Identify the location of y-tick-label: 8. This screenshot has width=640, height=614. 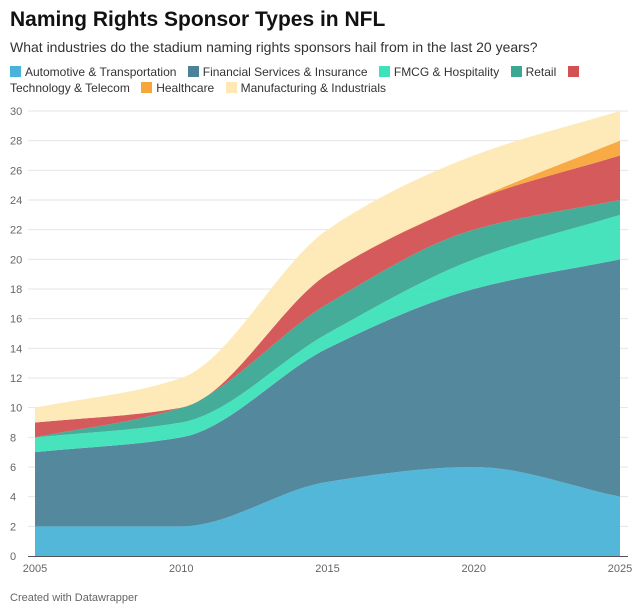
(13, 438).